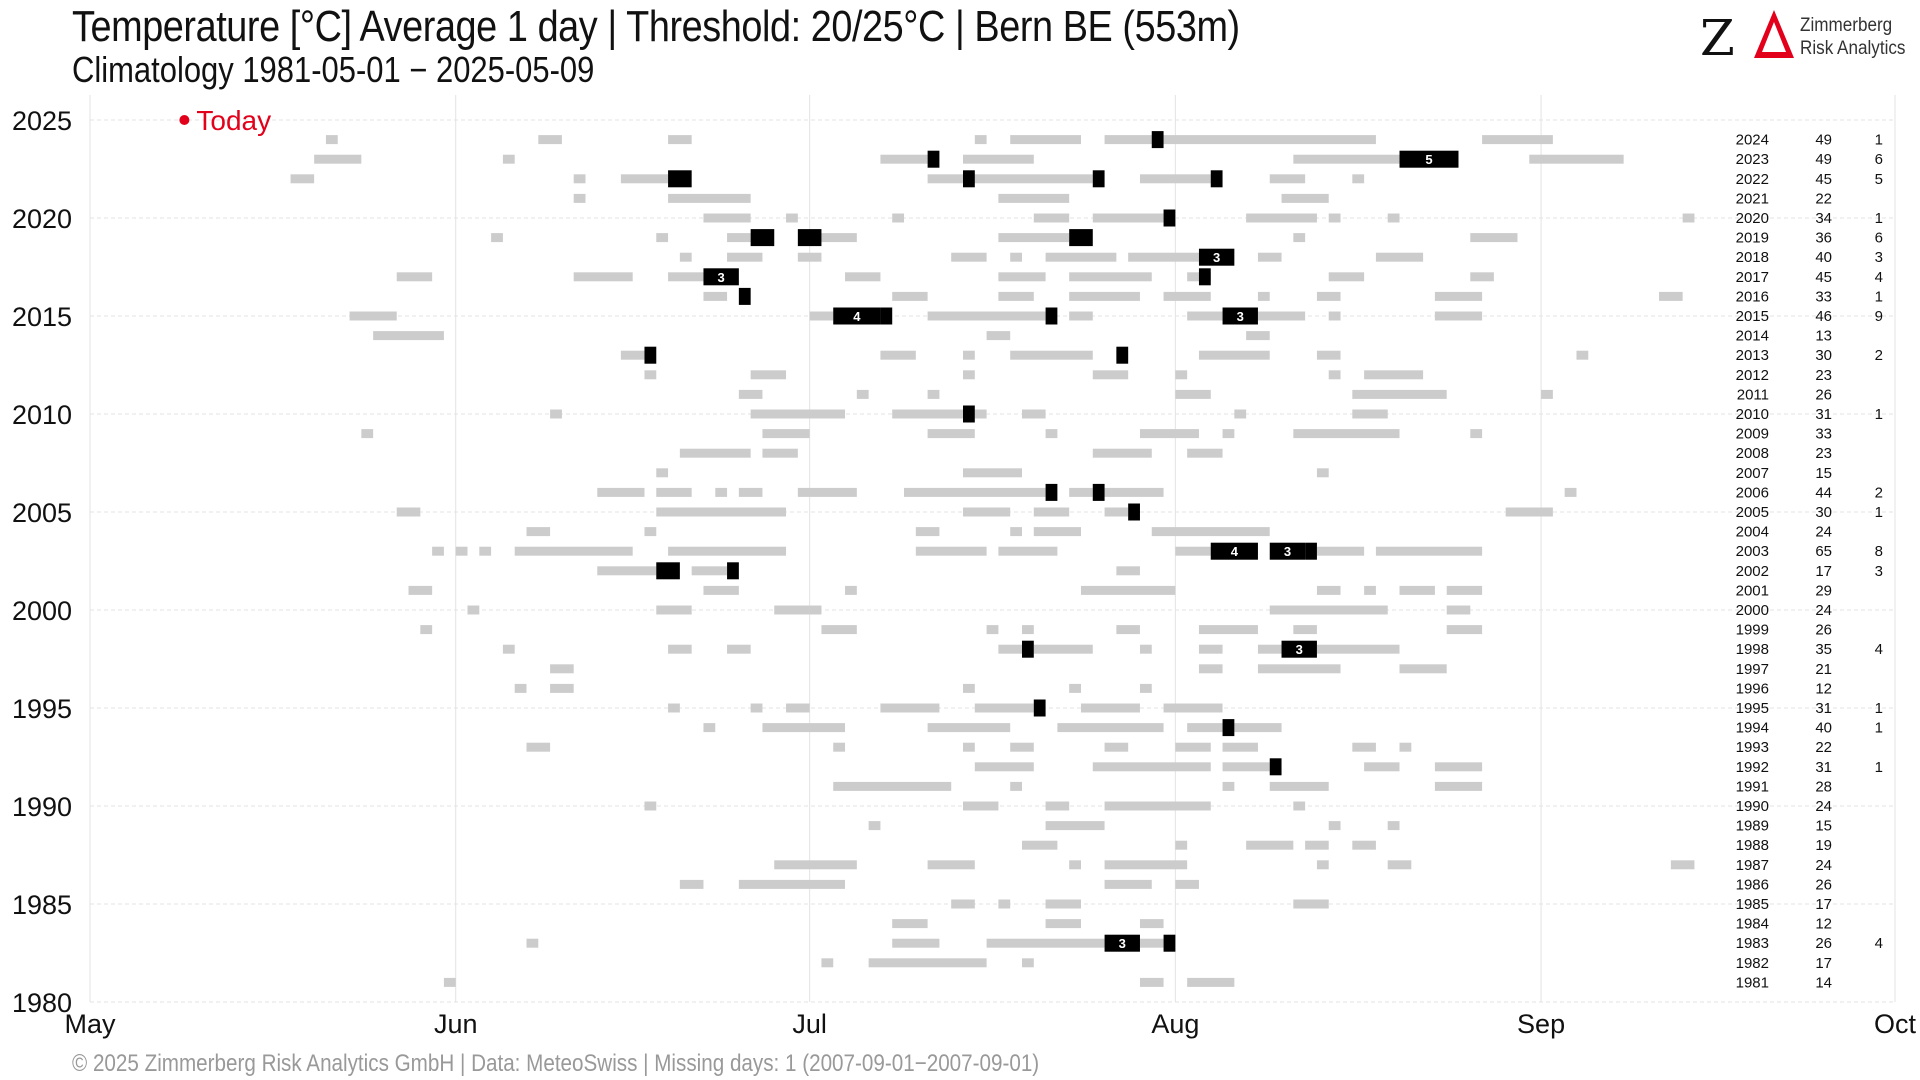 This screenshot has height=1080, width=1920. What do you see at coordinates (1823, 904) in the screenshot?
I see `row-low-days: 17` at bounding box center [1823, 904].